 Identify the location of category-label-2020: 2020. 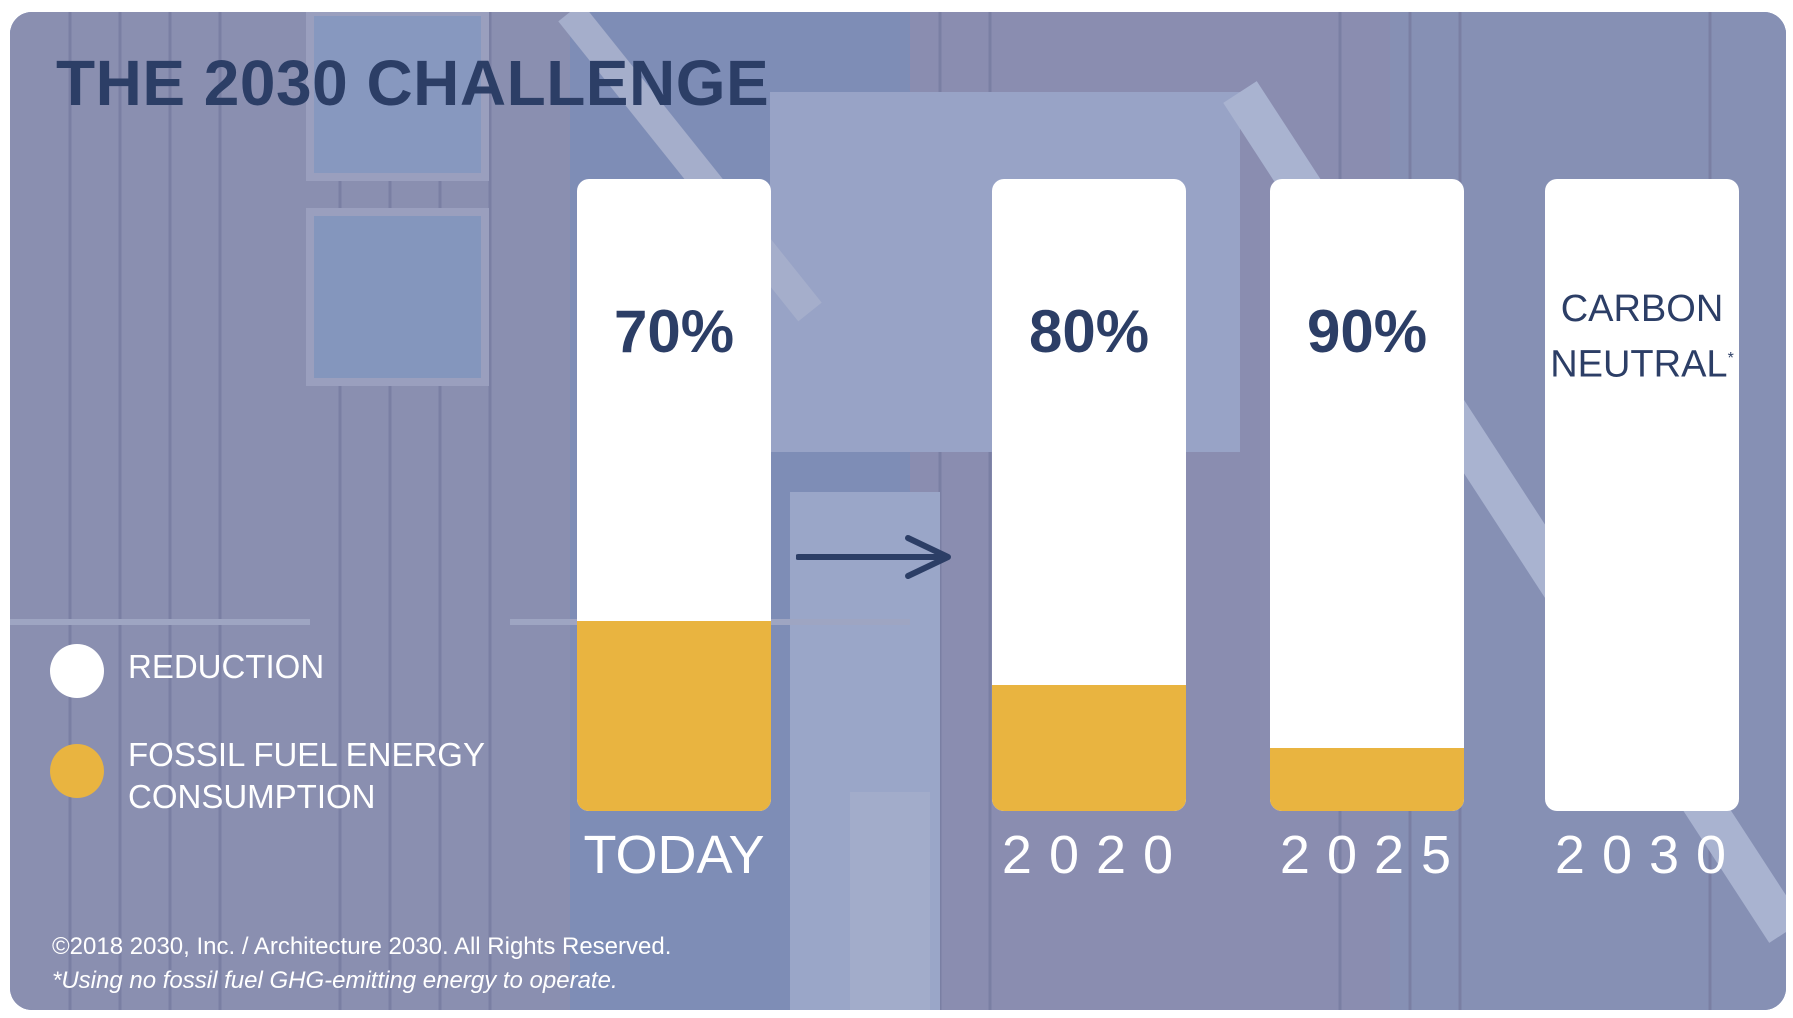
(1096, 855).